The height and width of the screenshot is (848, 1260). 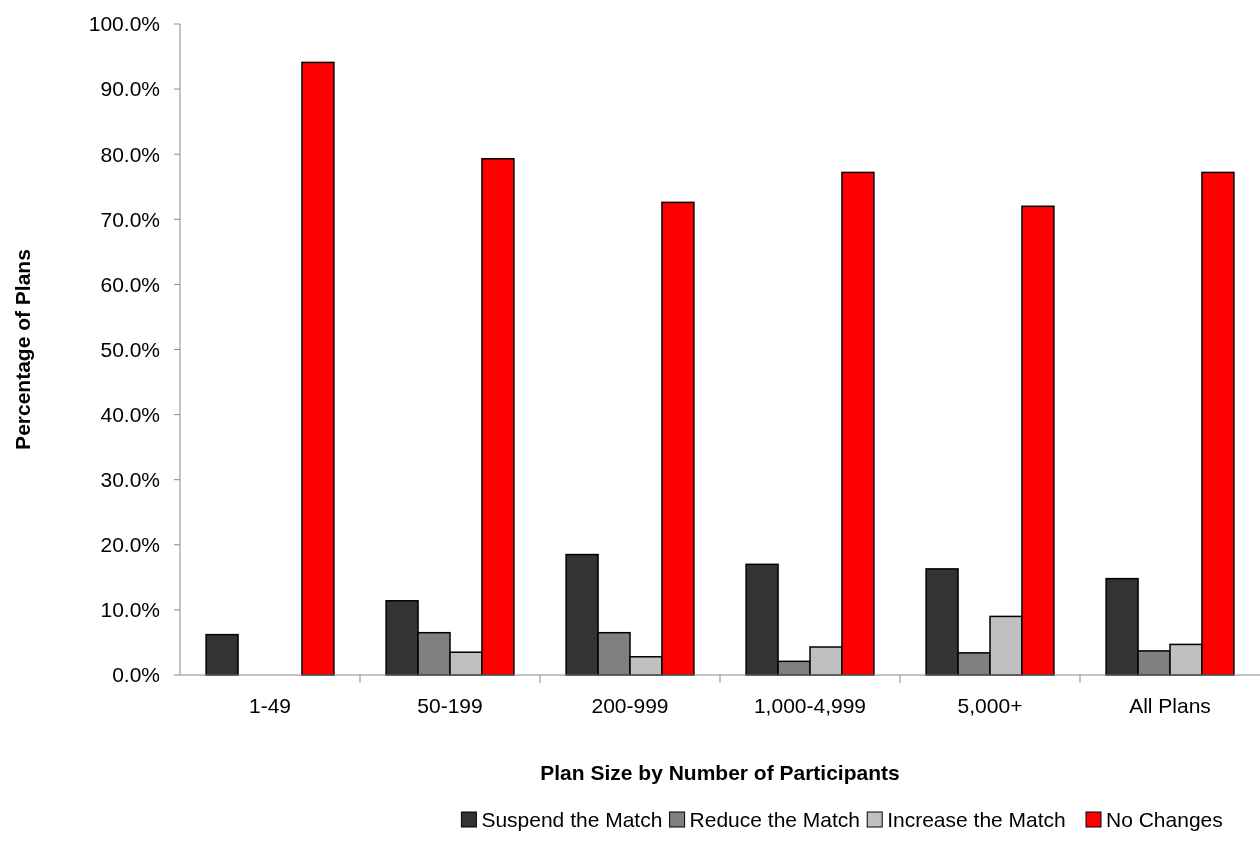 What do you see at coordinates (1170, 705) in the screenshot?
I see `x-tick-label: All Plans` at bounding box center [1170, 705].